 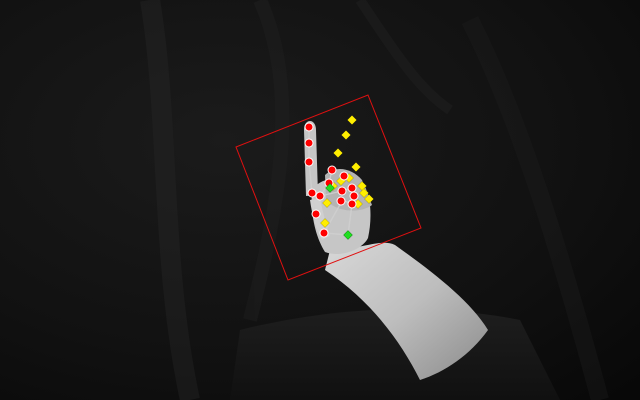 What do you see at coordinates (339, 211) in the screenshot?
I see `anchor-keypoints` at bounding box center [339, 211].